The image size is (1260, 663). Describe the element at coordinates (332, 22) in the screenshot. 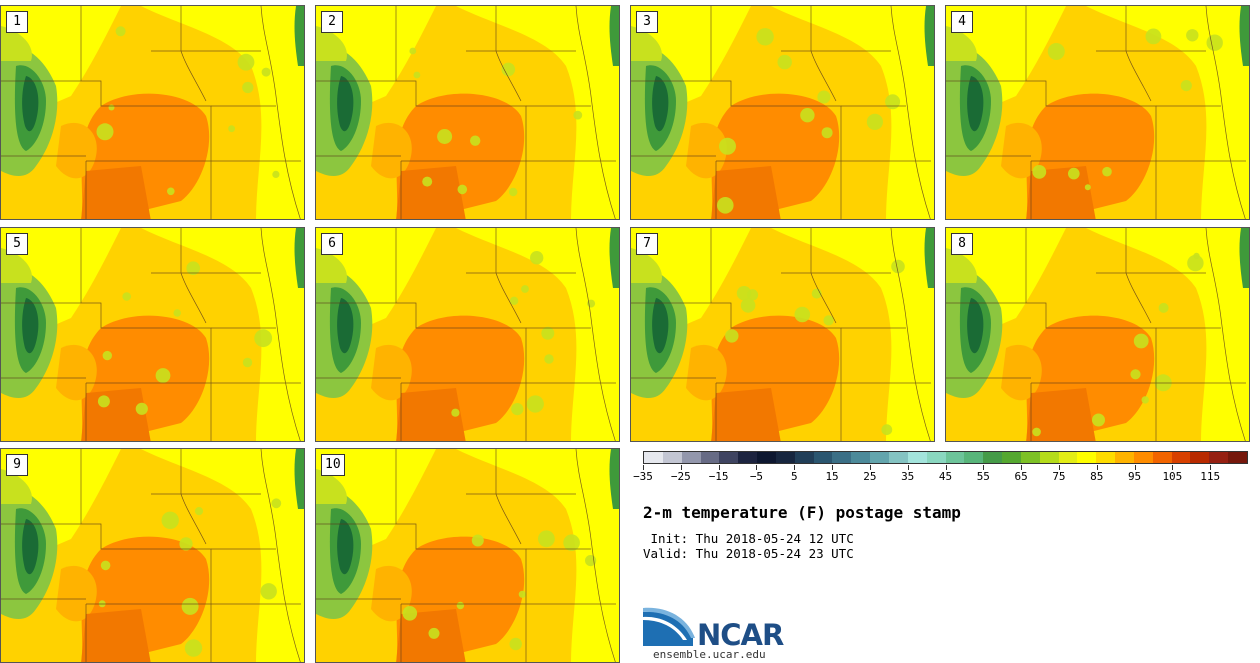

I see `member-number-label: 2` at that location.